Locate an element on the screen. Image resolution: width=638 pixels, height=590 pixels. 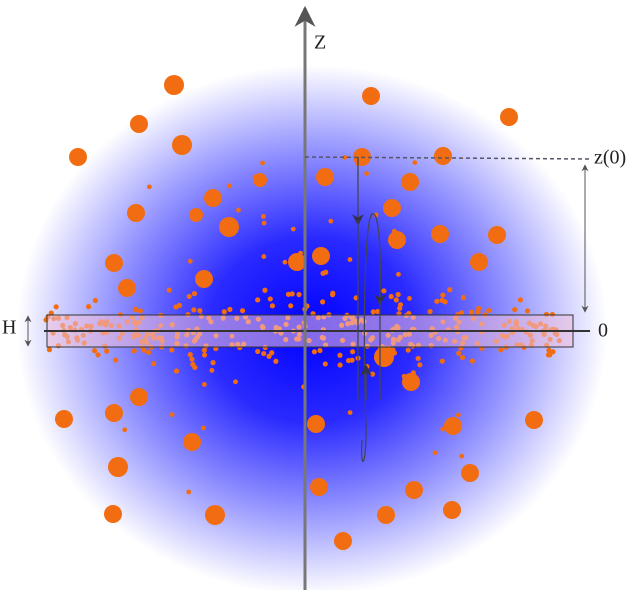
orbit is located at coordinates (369, 309).